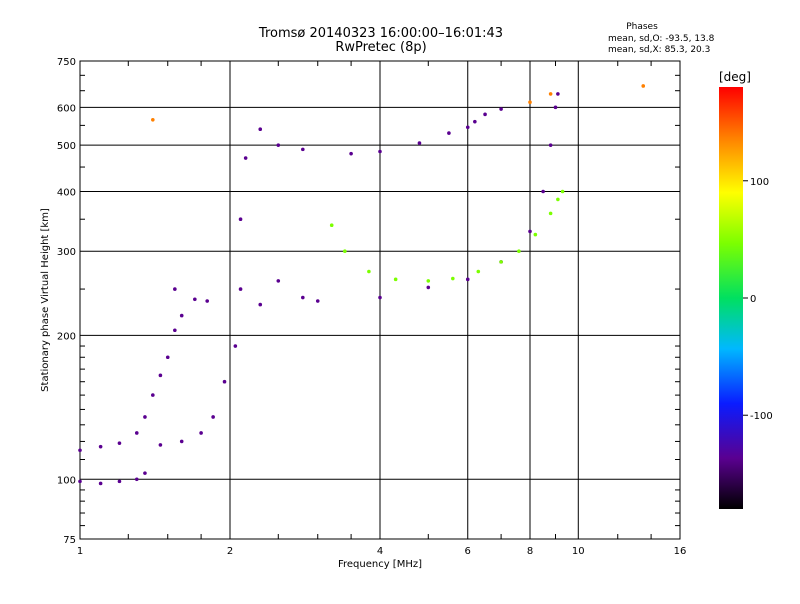 Image resolution: width=800 pixels, height=604 pixels. I want to click on colorbar-ticks: 100 0 -100, so click(758, 299).